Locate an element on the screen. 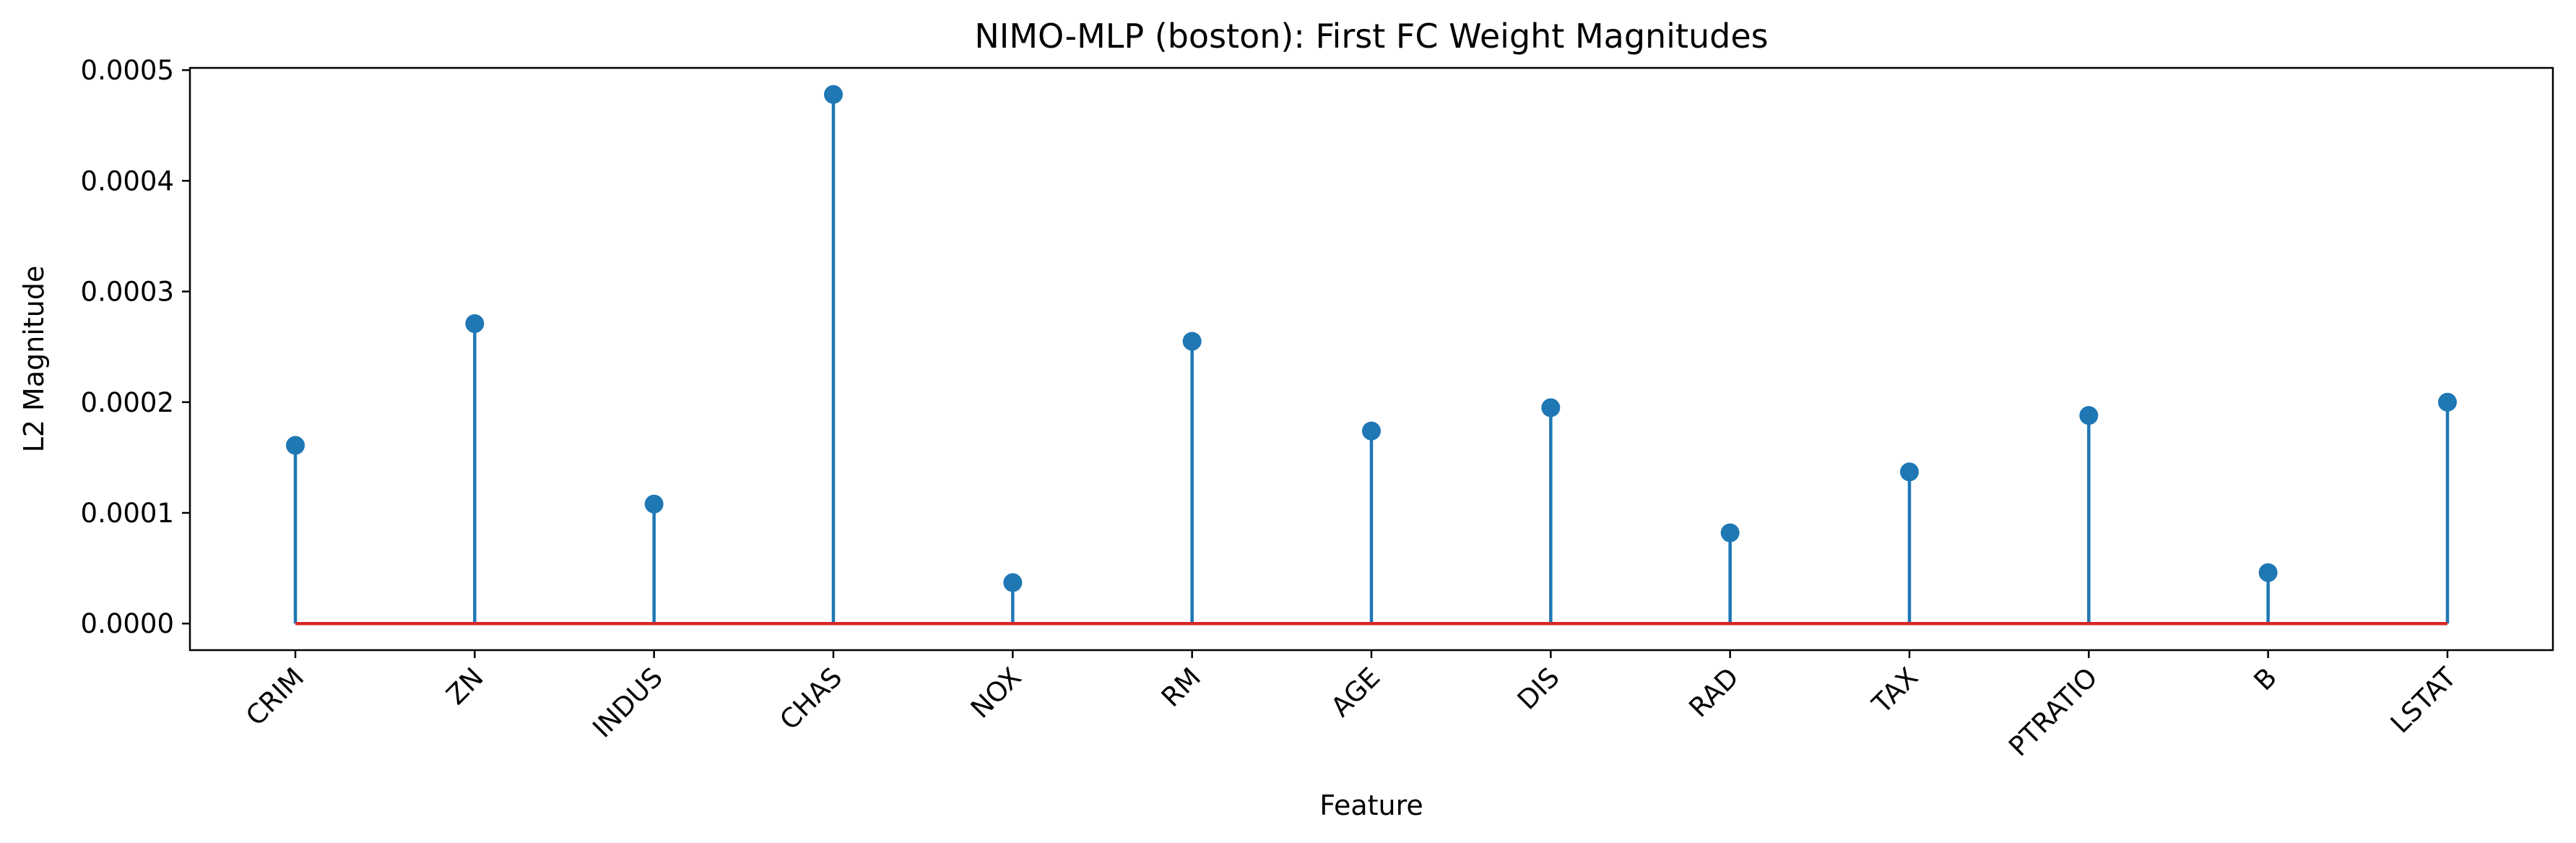 The image size is (2576, 843). x-tick-label: AGE is located at coordinates (1356, 692).